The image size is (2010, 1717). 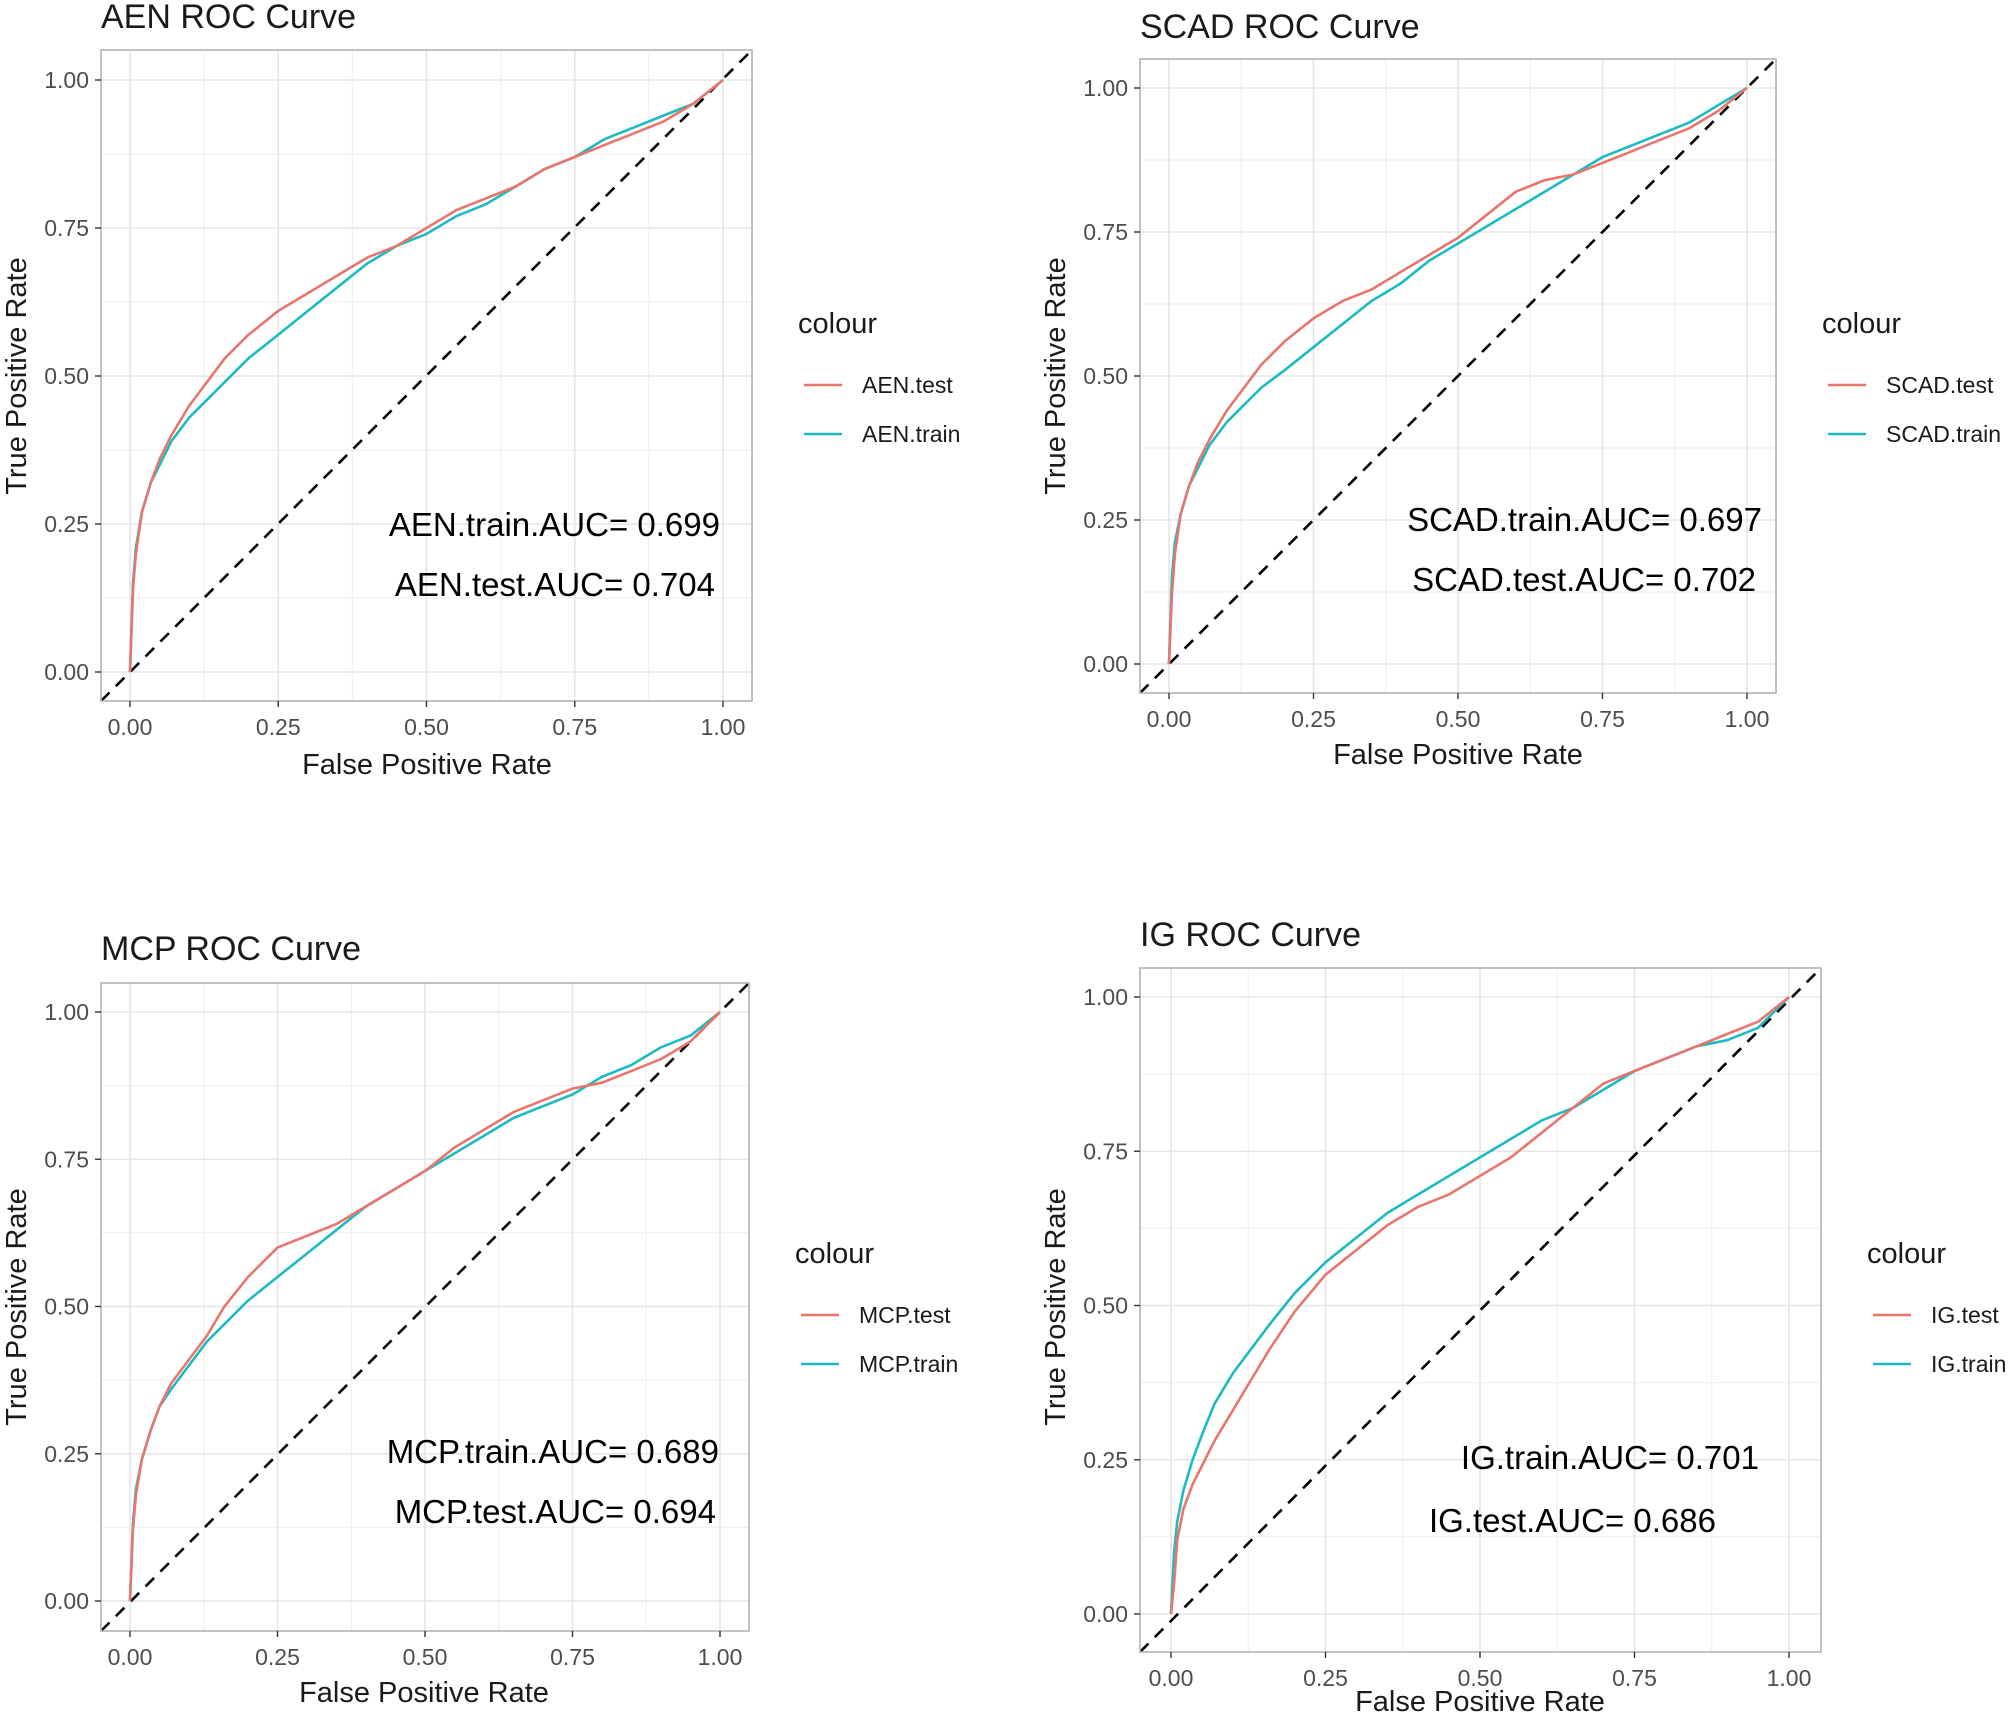 What do you see at coordinates (1584, 519) in the screenshot?
I see `auc-annotation: SCAD.train.AUC= 0.697` at bounding box center [1584, 519].